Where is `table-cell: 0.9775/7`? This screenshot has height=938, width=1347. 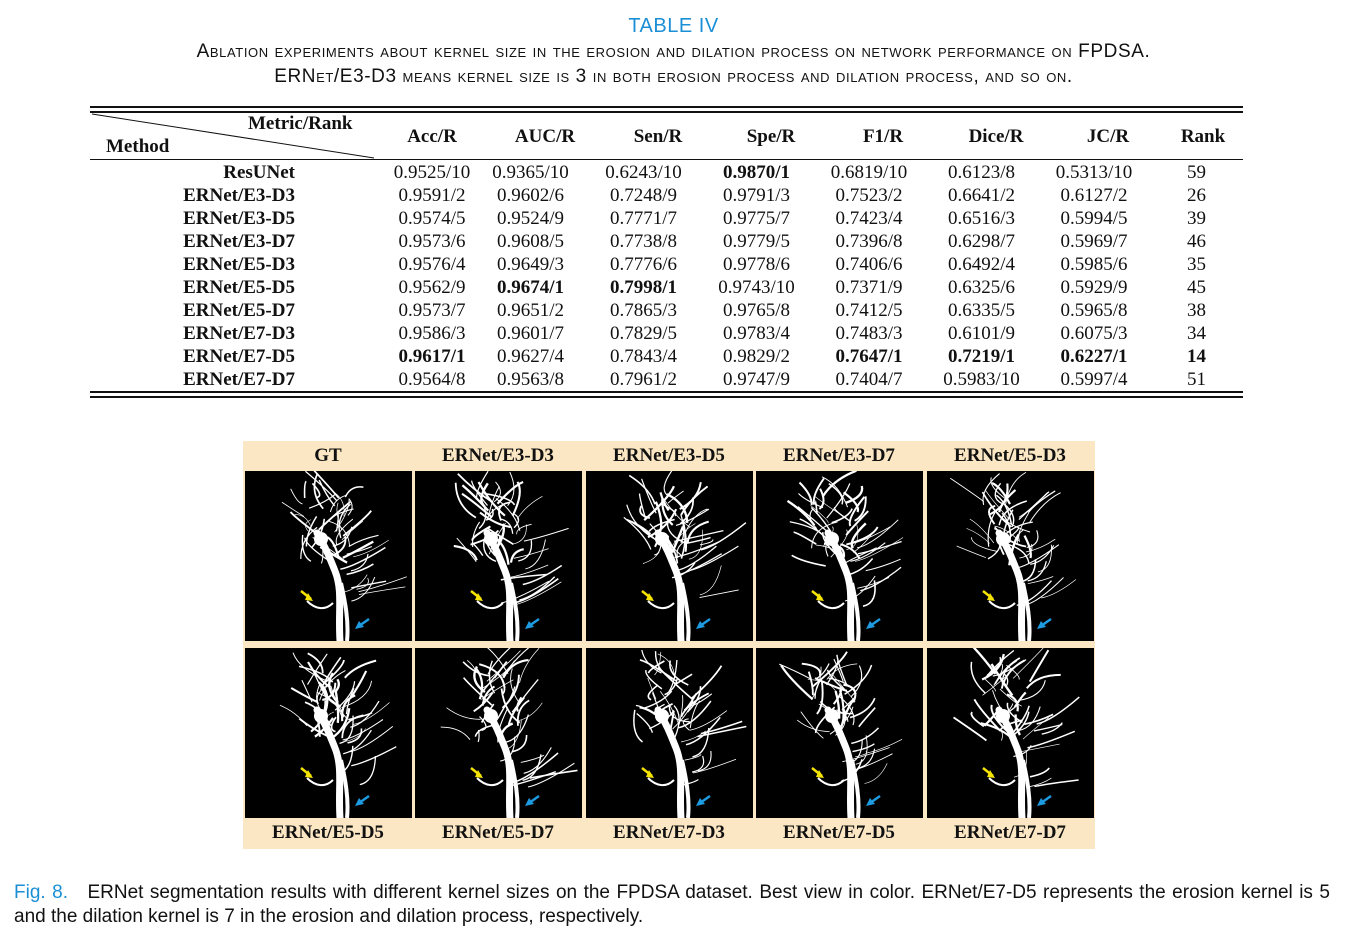
table-cell: 0.9775/7 is located at coordinates (756, 218).